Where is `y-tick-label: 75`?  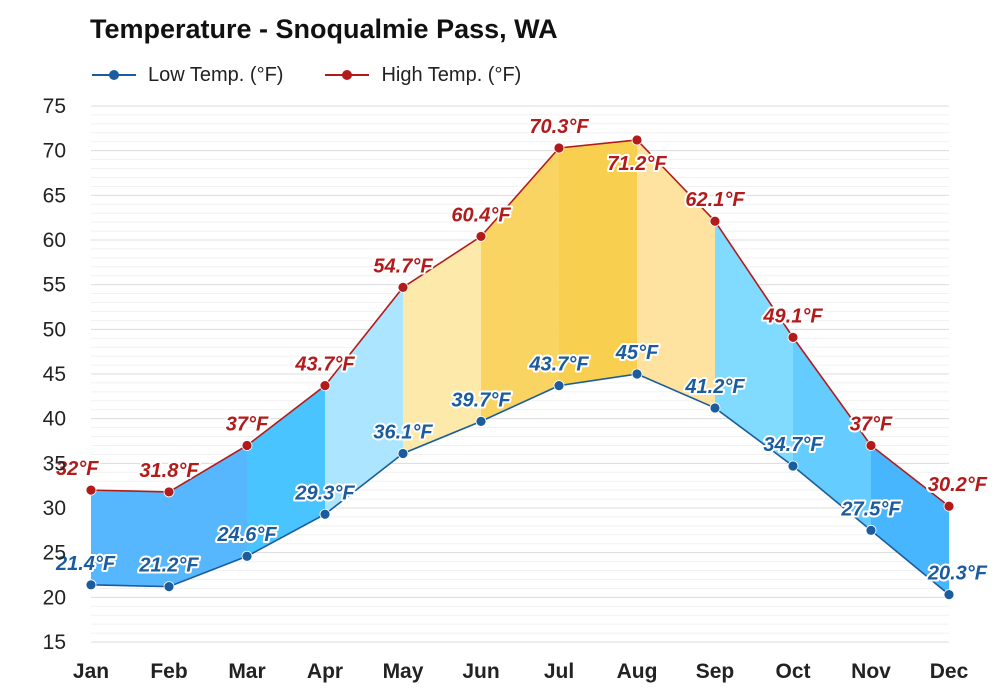
y-tick-label: 75 is located at coordinates (54, 106).